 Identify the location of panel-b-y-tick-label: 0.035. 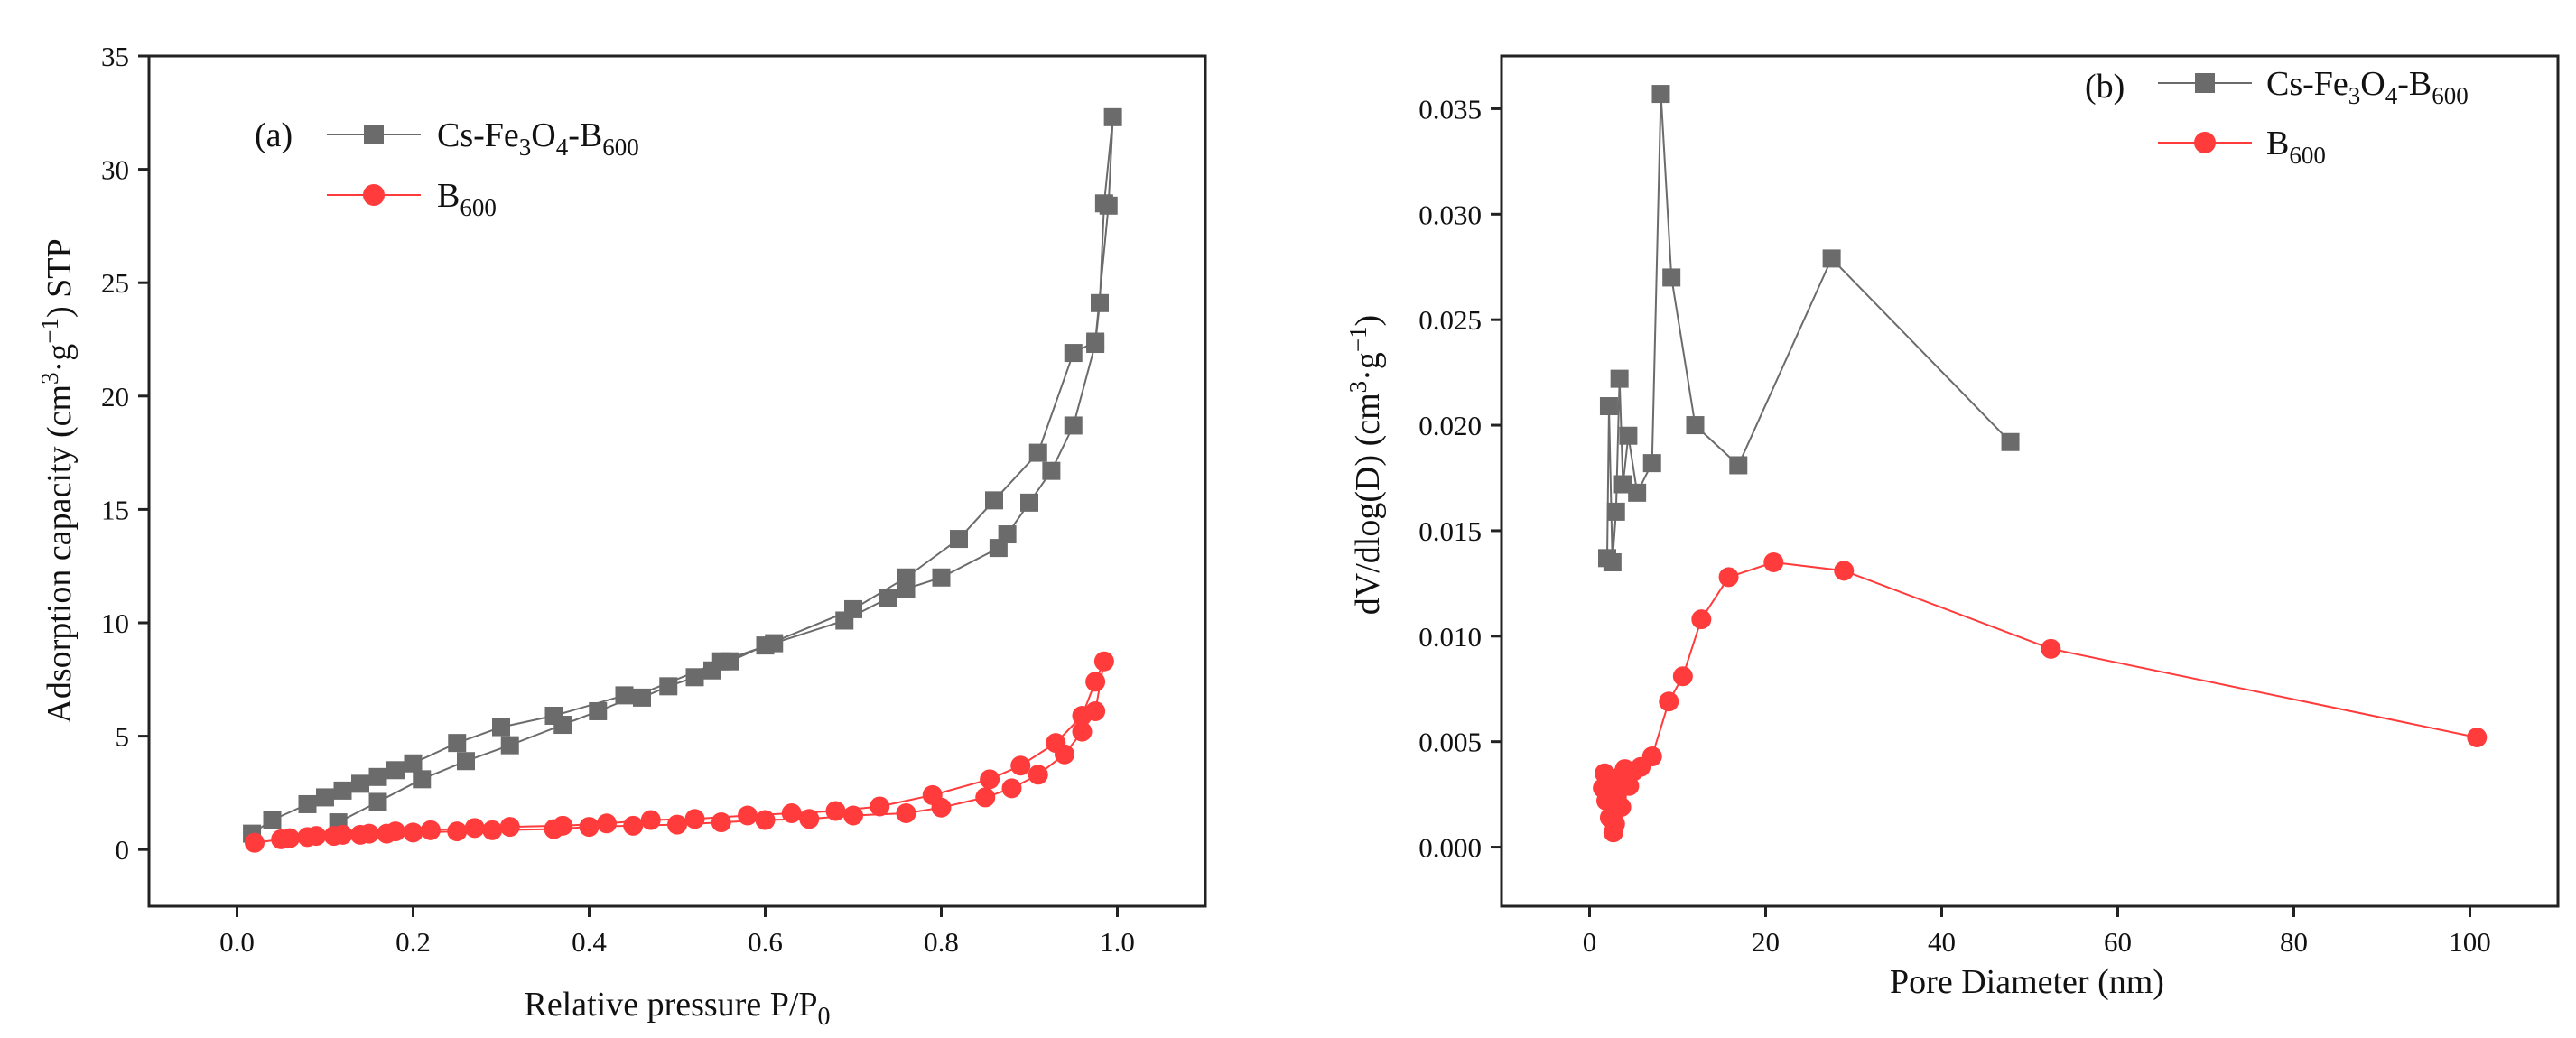
(1450, 109).